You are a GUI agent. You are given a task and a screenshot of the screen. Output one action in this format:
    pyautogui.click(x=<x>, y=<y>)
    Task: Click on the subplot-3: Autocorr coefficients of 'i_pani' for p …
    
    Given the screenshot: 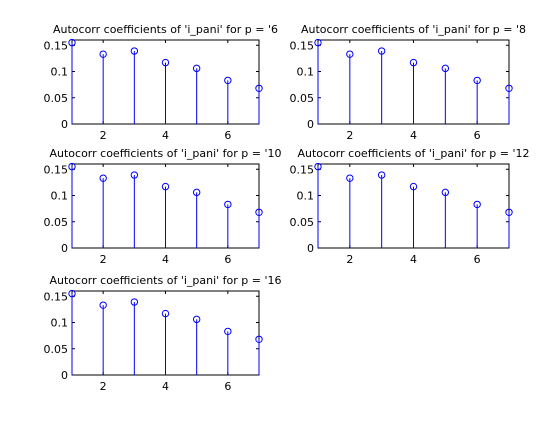 What is the action you would take?
    pyautogui.click(x=163, y=206)
    